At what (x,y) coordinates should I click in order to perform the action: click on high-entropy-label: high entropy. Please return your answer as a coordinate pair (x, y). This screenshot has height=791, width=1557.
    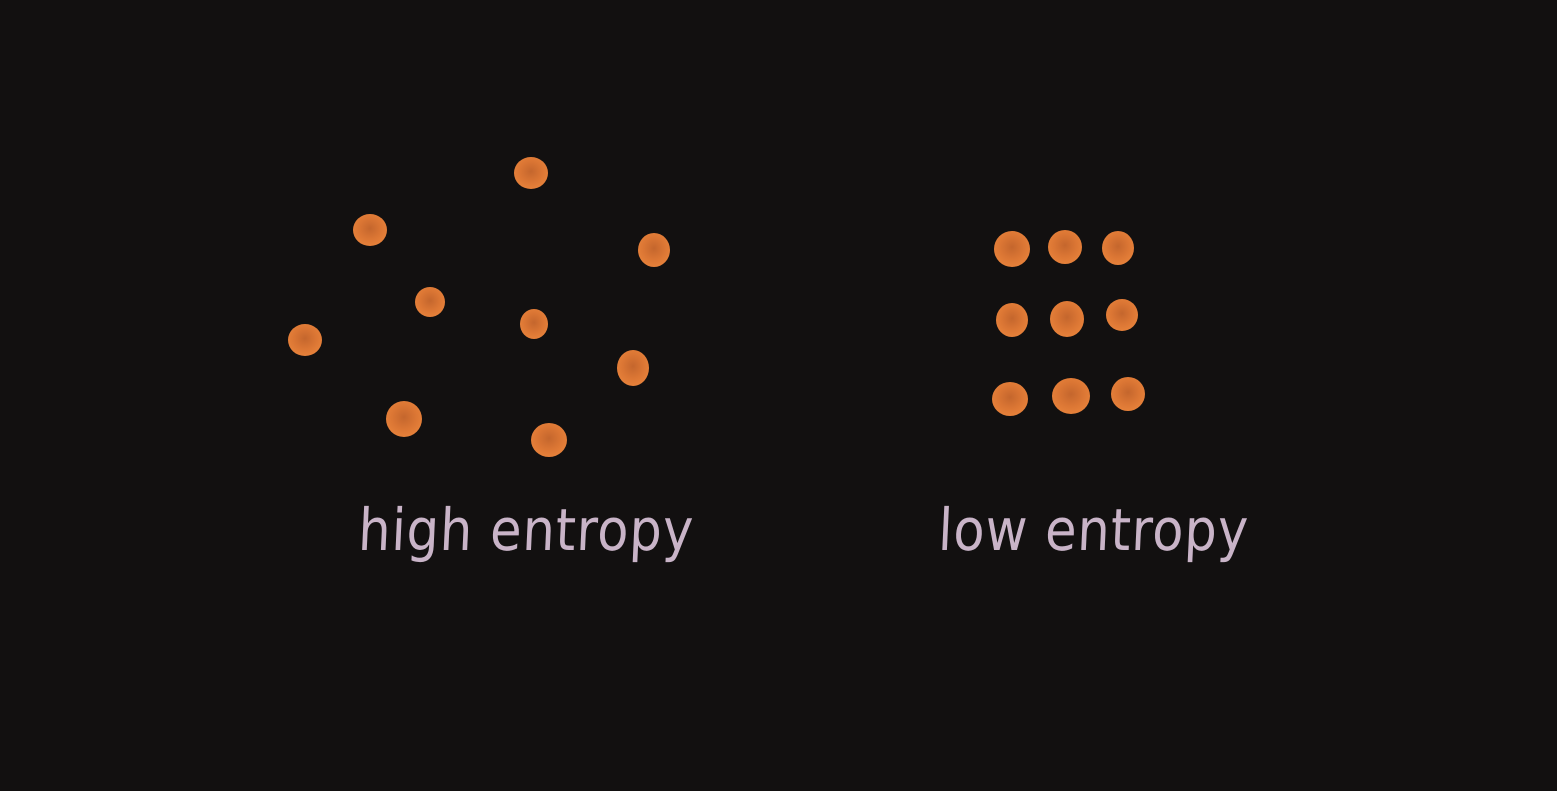
    Looking at the image, I should click on (526, 530).